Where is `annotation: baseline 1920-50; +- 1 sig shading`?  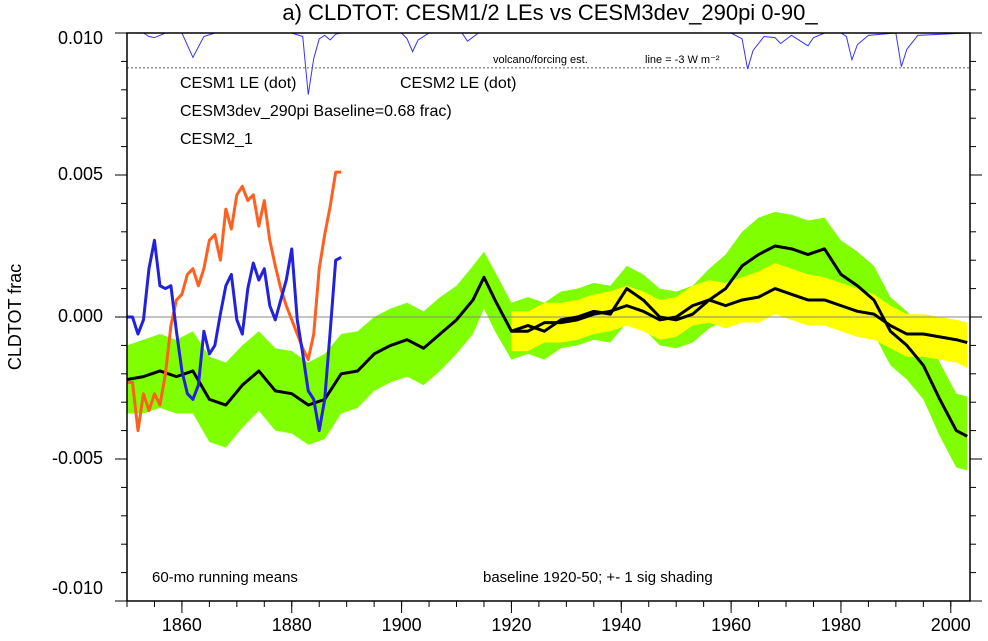 annotation: baseline 1920-50; +- 1 sig shading is located at coordinates (598, 577).